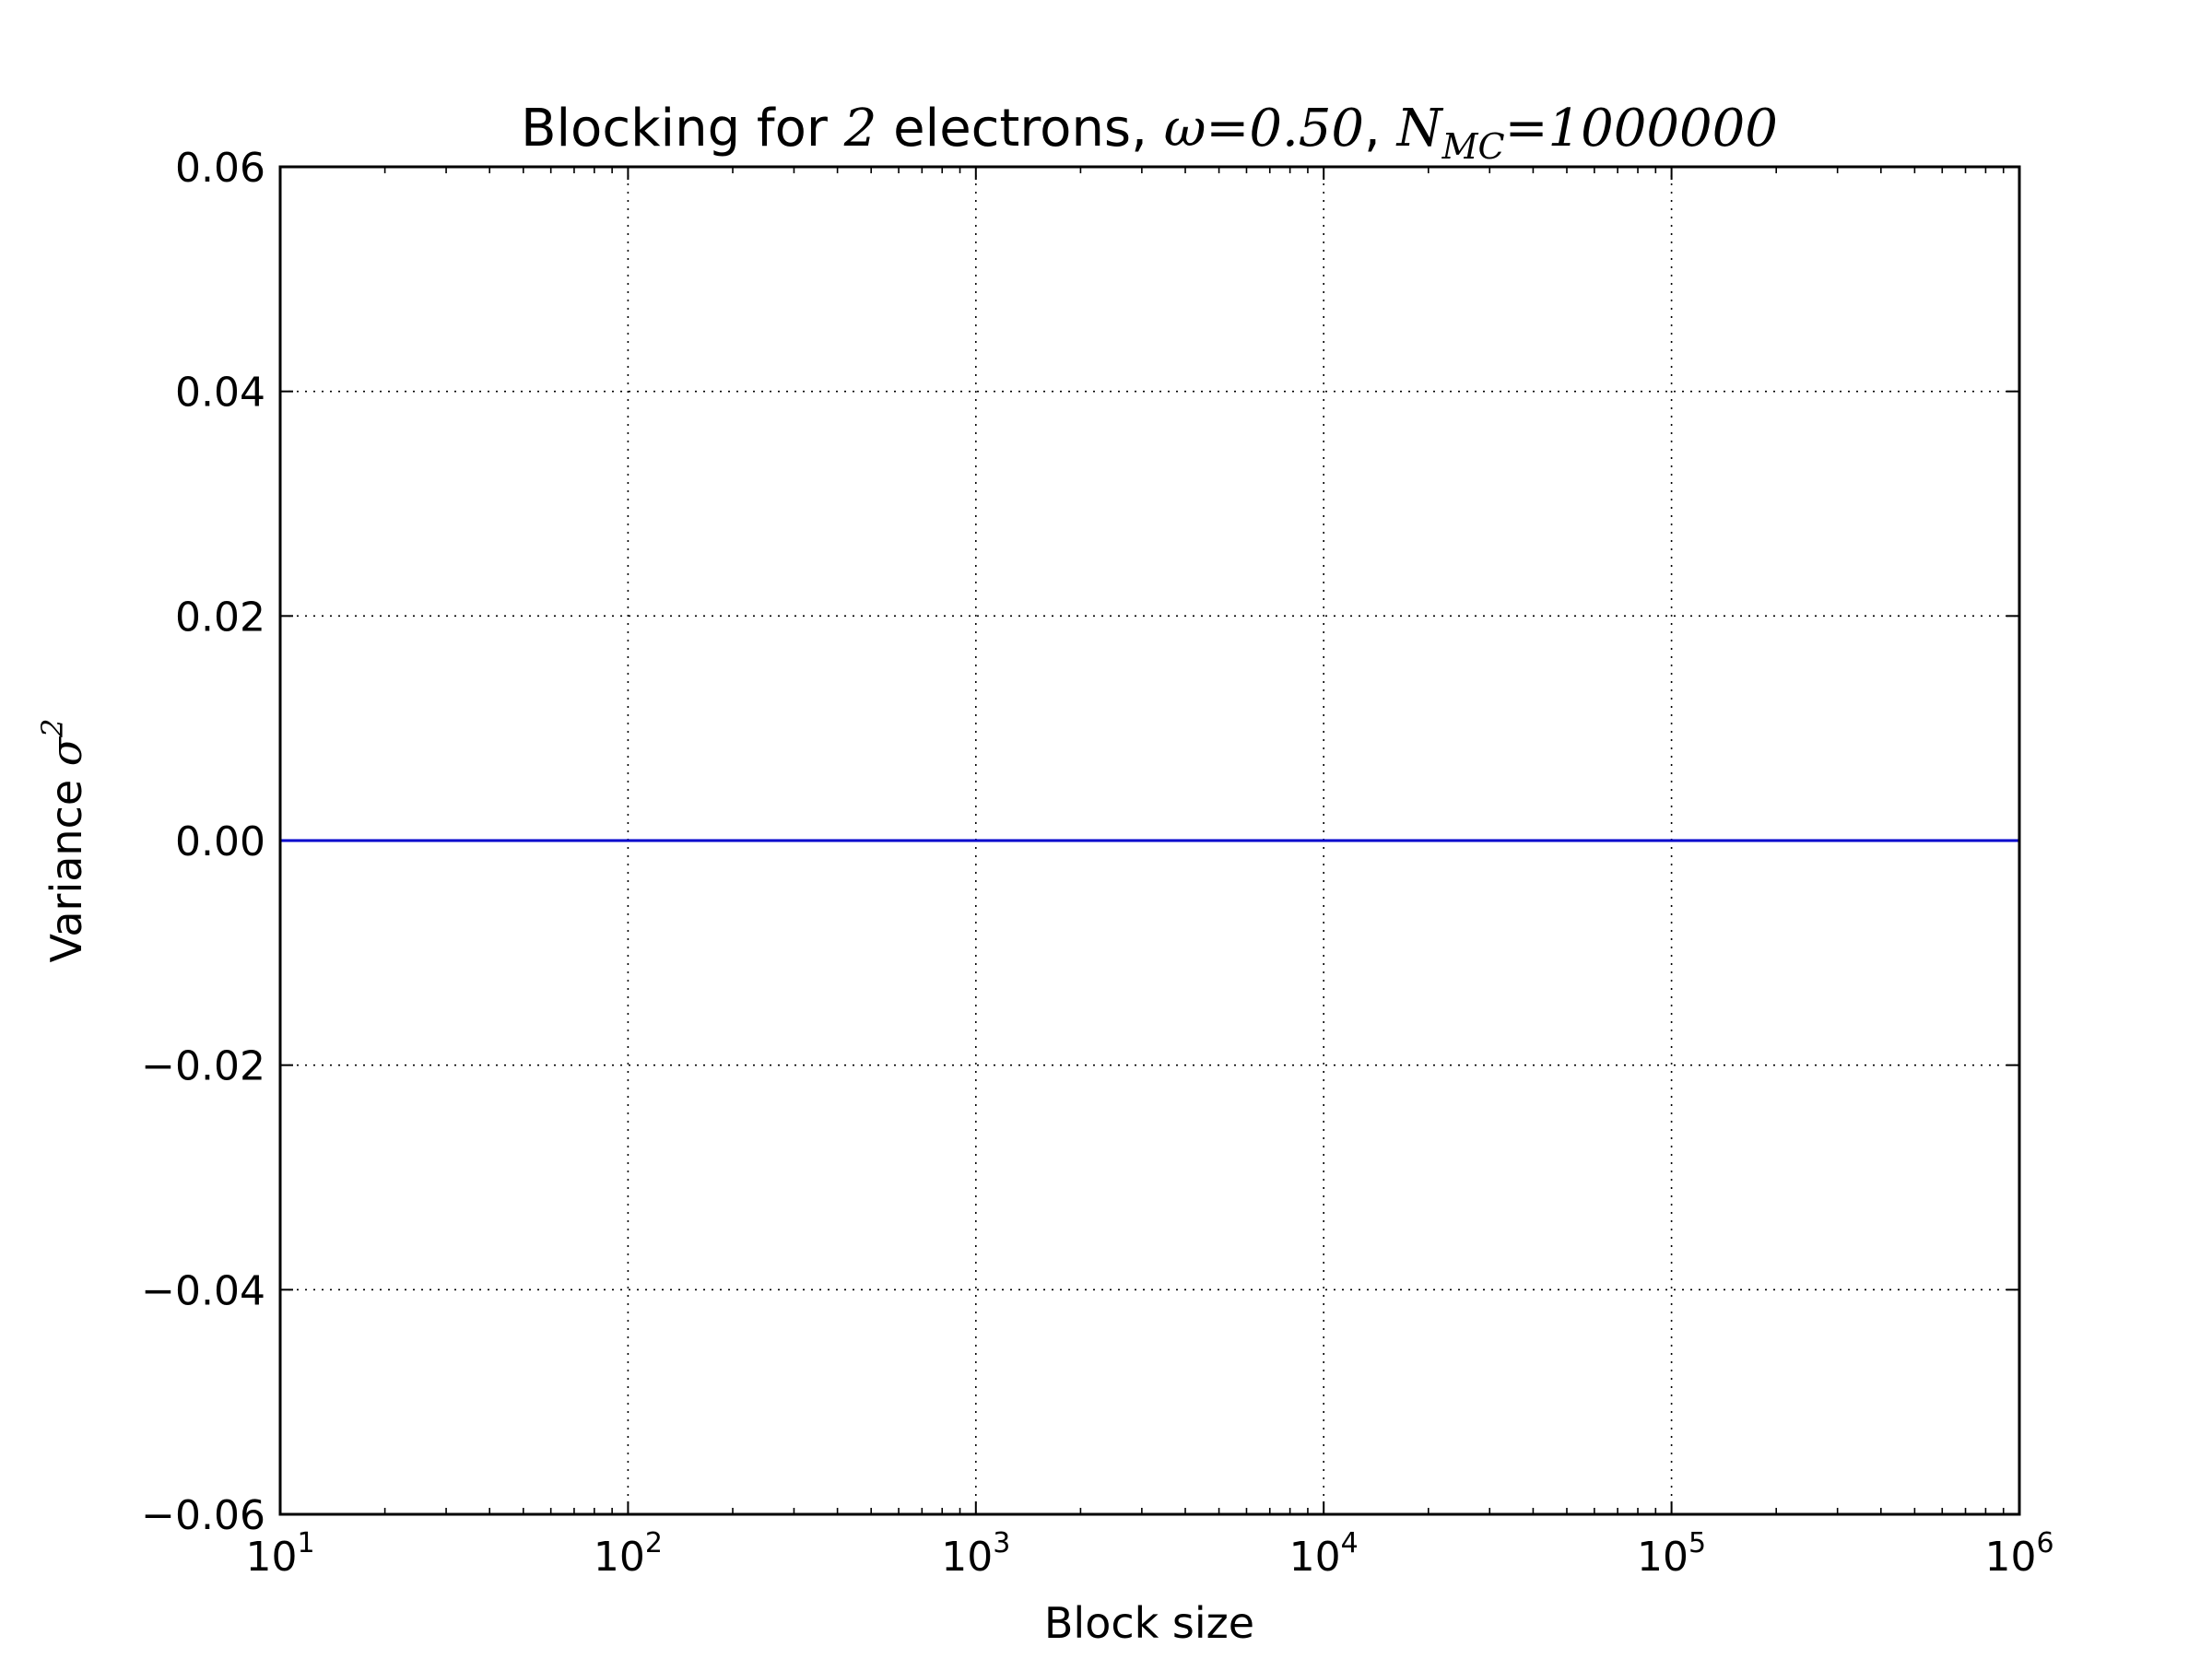 The height and width of the screenshot is (1659, 2212). What do you see at coordinates (975, 1554) in the screenshot?
I see `x-tick-label: 10³` at bounding box center [975, 1554].